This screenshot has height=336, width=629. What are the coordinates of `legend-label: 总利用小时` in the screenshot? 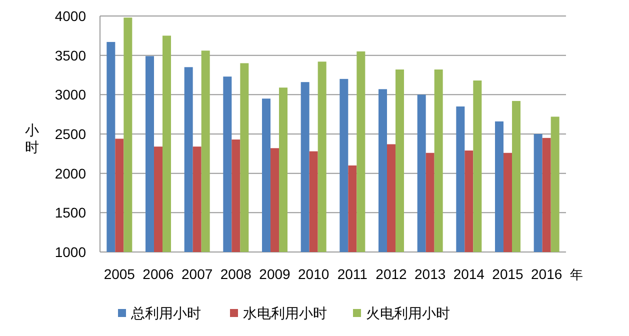 It's located at (165, 313).